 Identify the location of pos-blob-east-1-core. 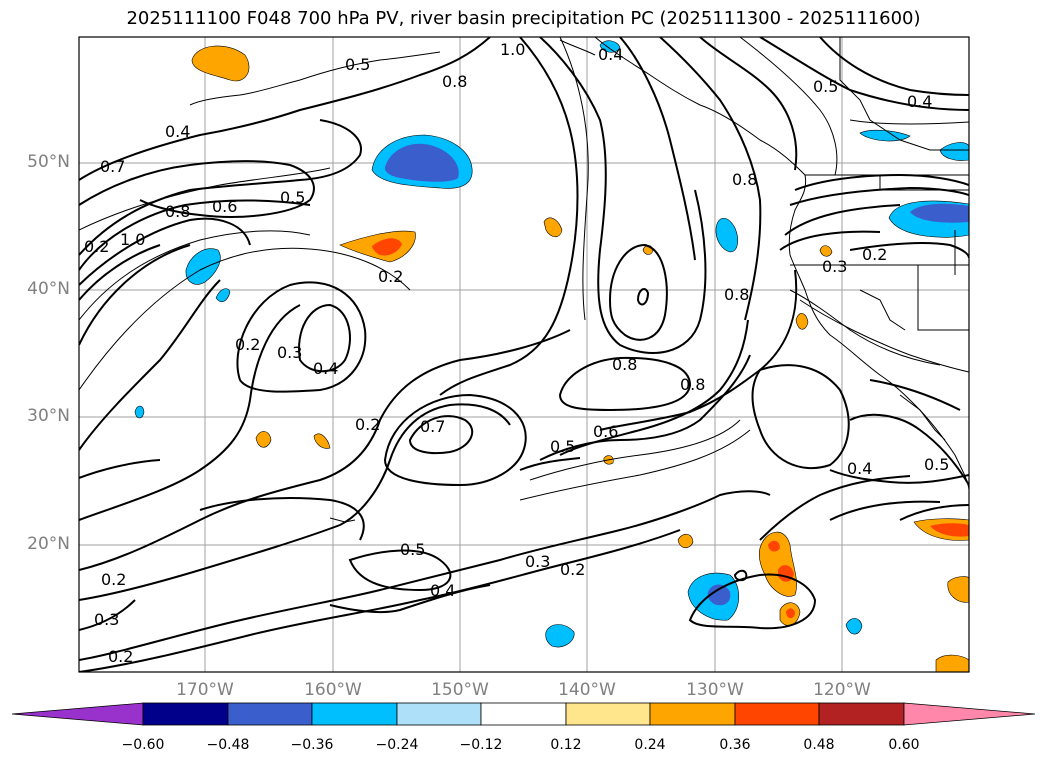
(949, 530).